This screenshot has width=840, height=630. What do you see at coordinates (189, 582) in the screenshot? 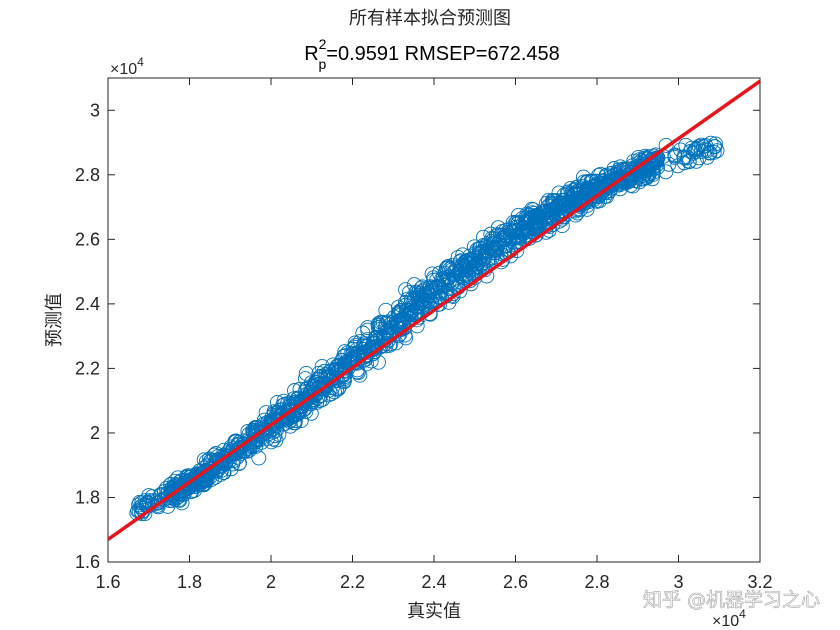
I see `x-tick-label: 1.8` at bounding box center [189, 582].